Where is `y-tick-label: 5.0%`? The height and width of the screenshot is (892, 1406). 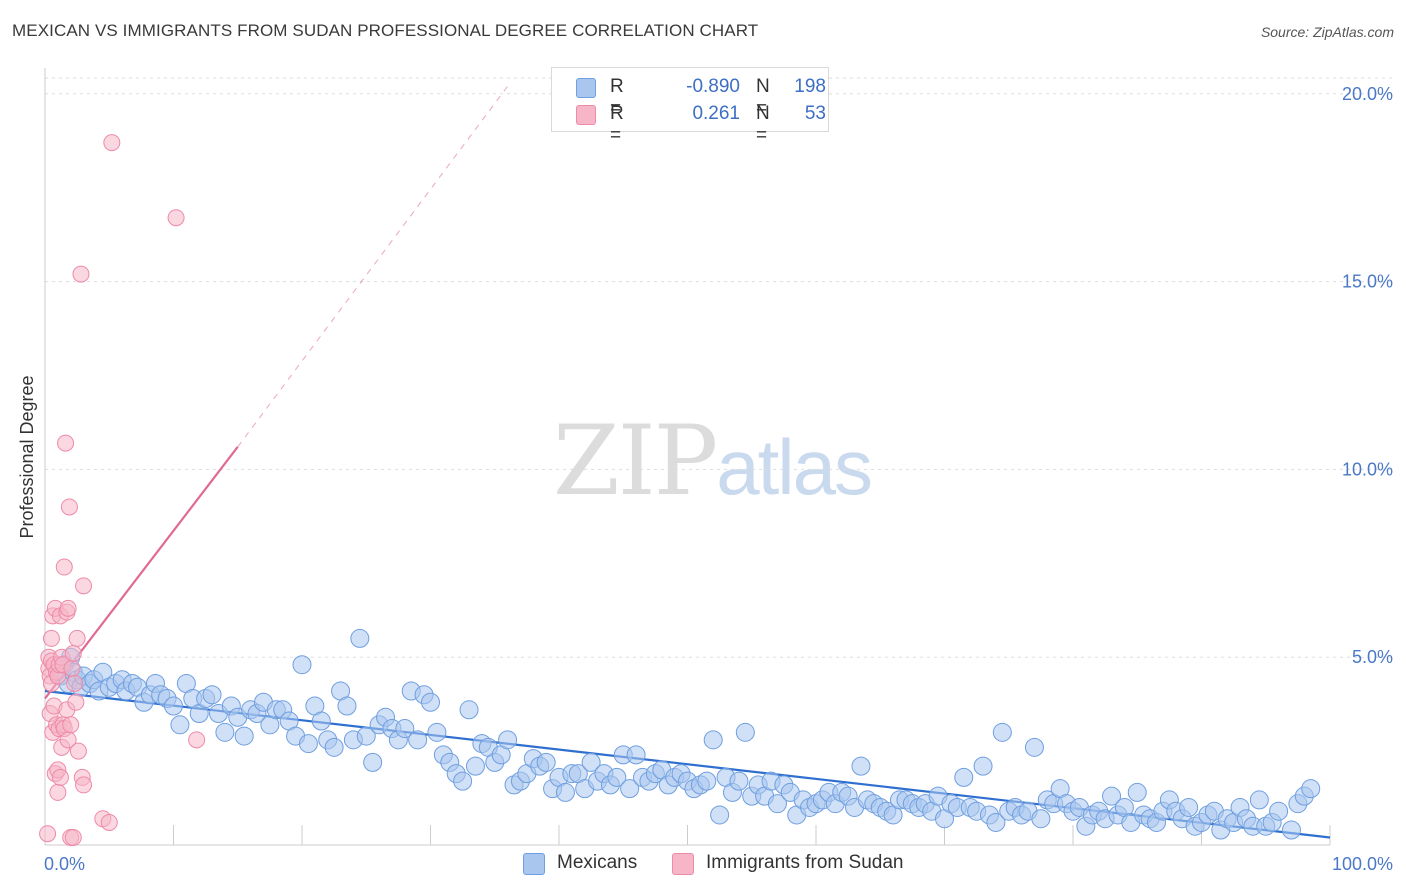
y-tick-label: 5.0% is located at coordinates (1372, 657).